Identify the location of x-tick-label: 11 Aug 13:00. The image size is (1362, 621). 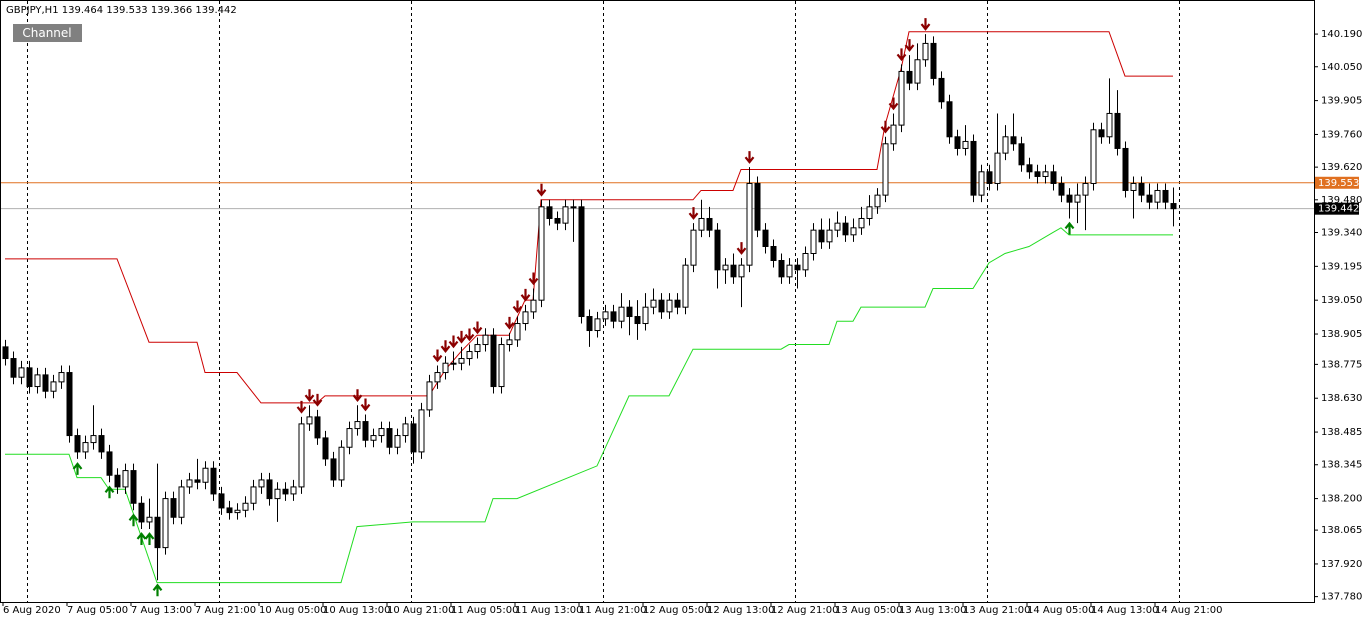
(548, 610).